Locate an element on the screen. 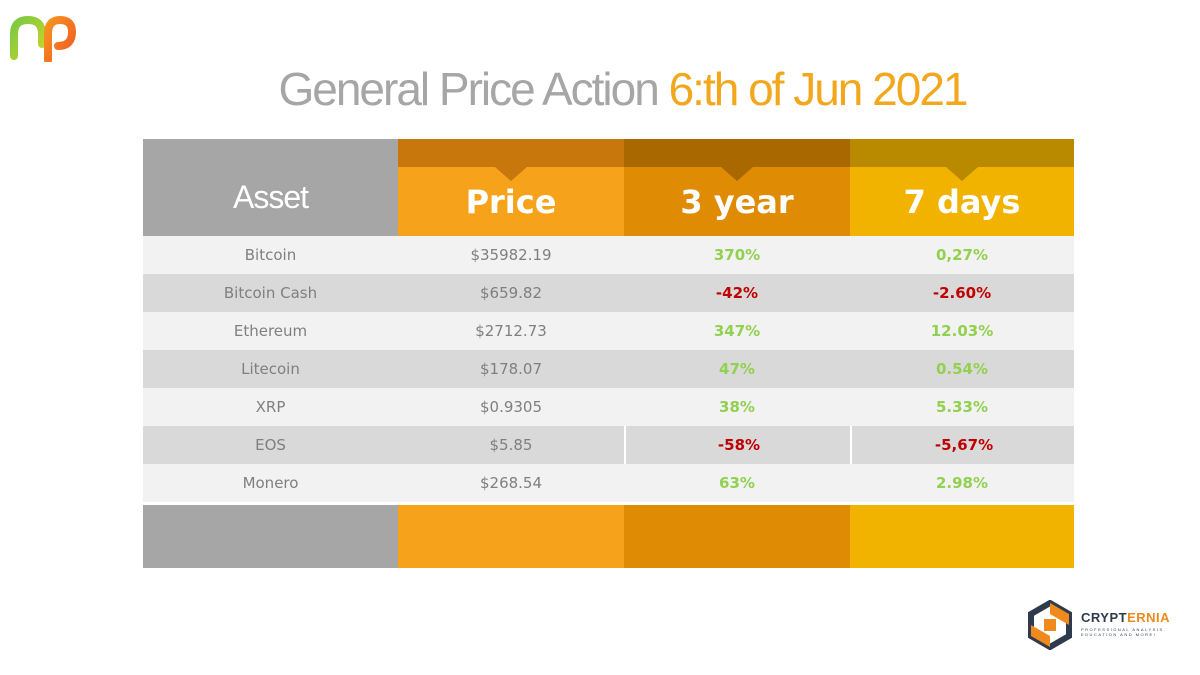 The width and height of the screenshot is (1200, 675). header-asset: Asset is located at coordinates (270, 187).